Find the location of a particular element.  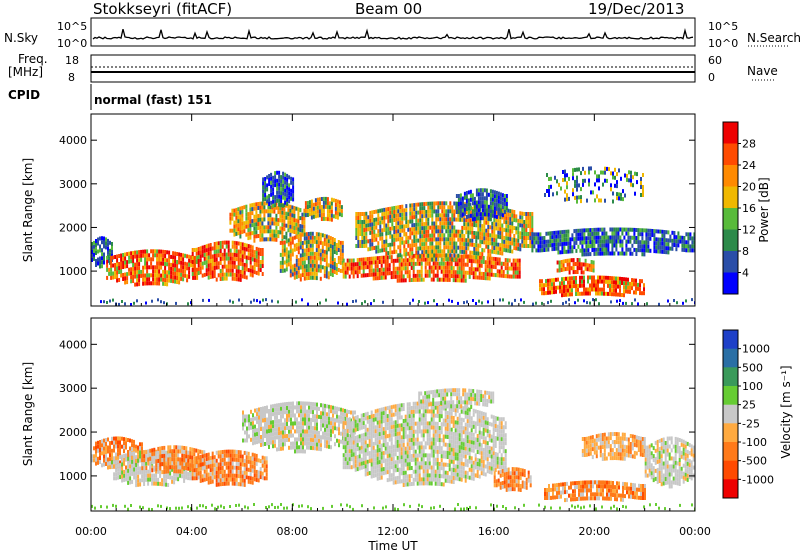

nave-label: Nave is located at coordinates (762, 71).